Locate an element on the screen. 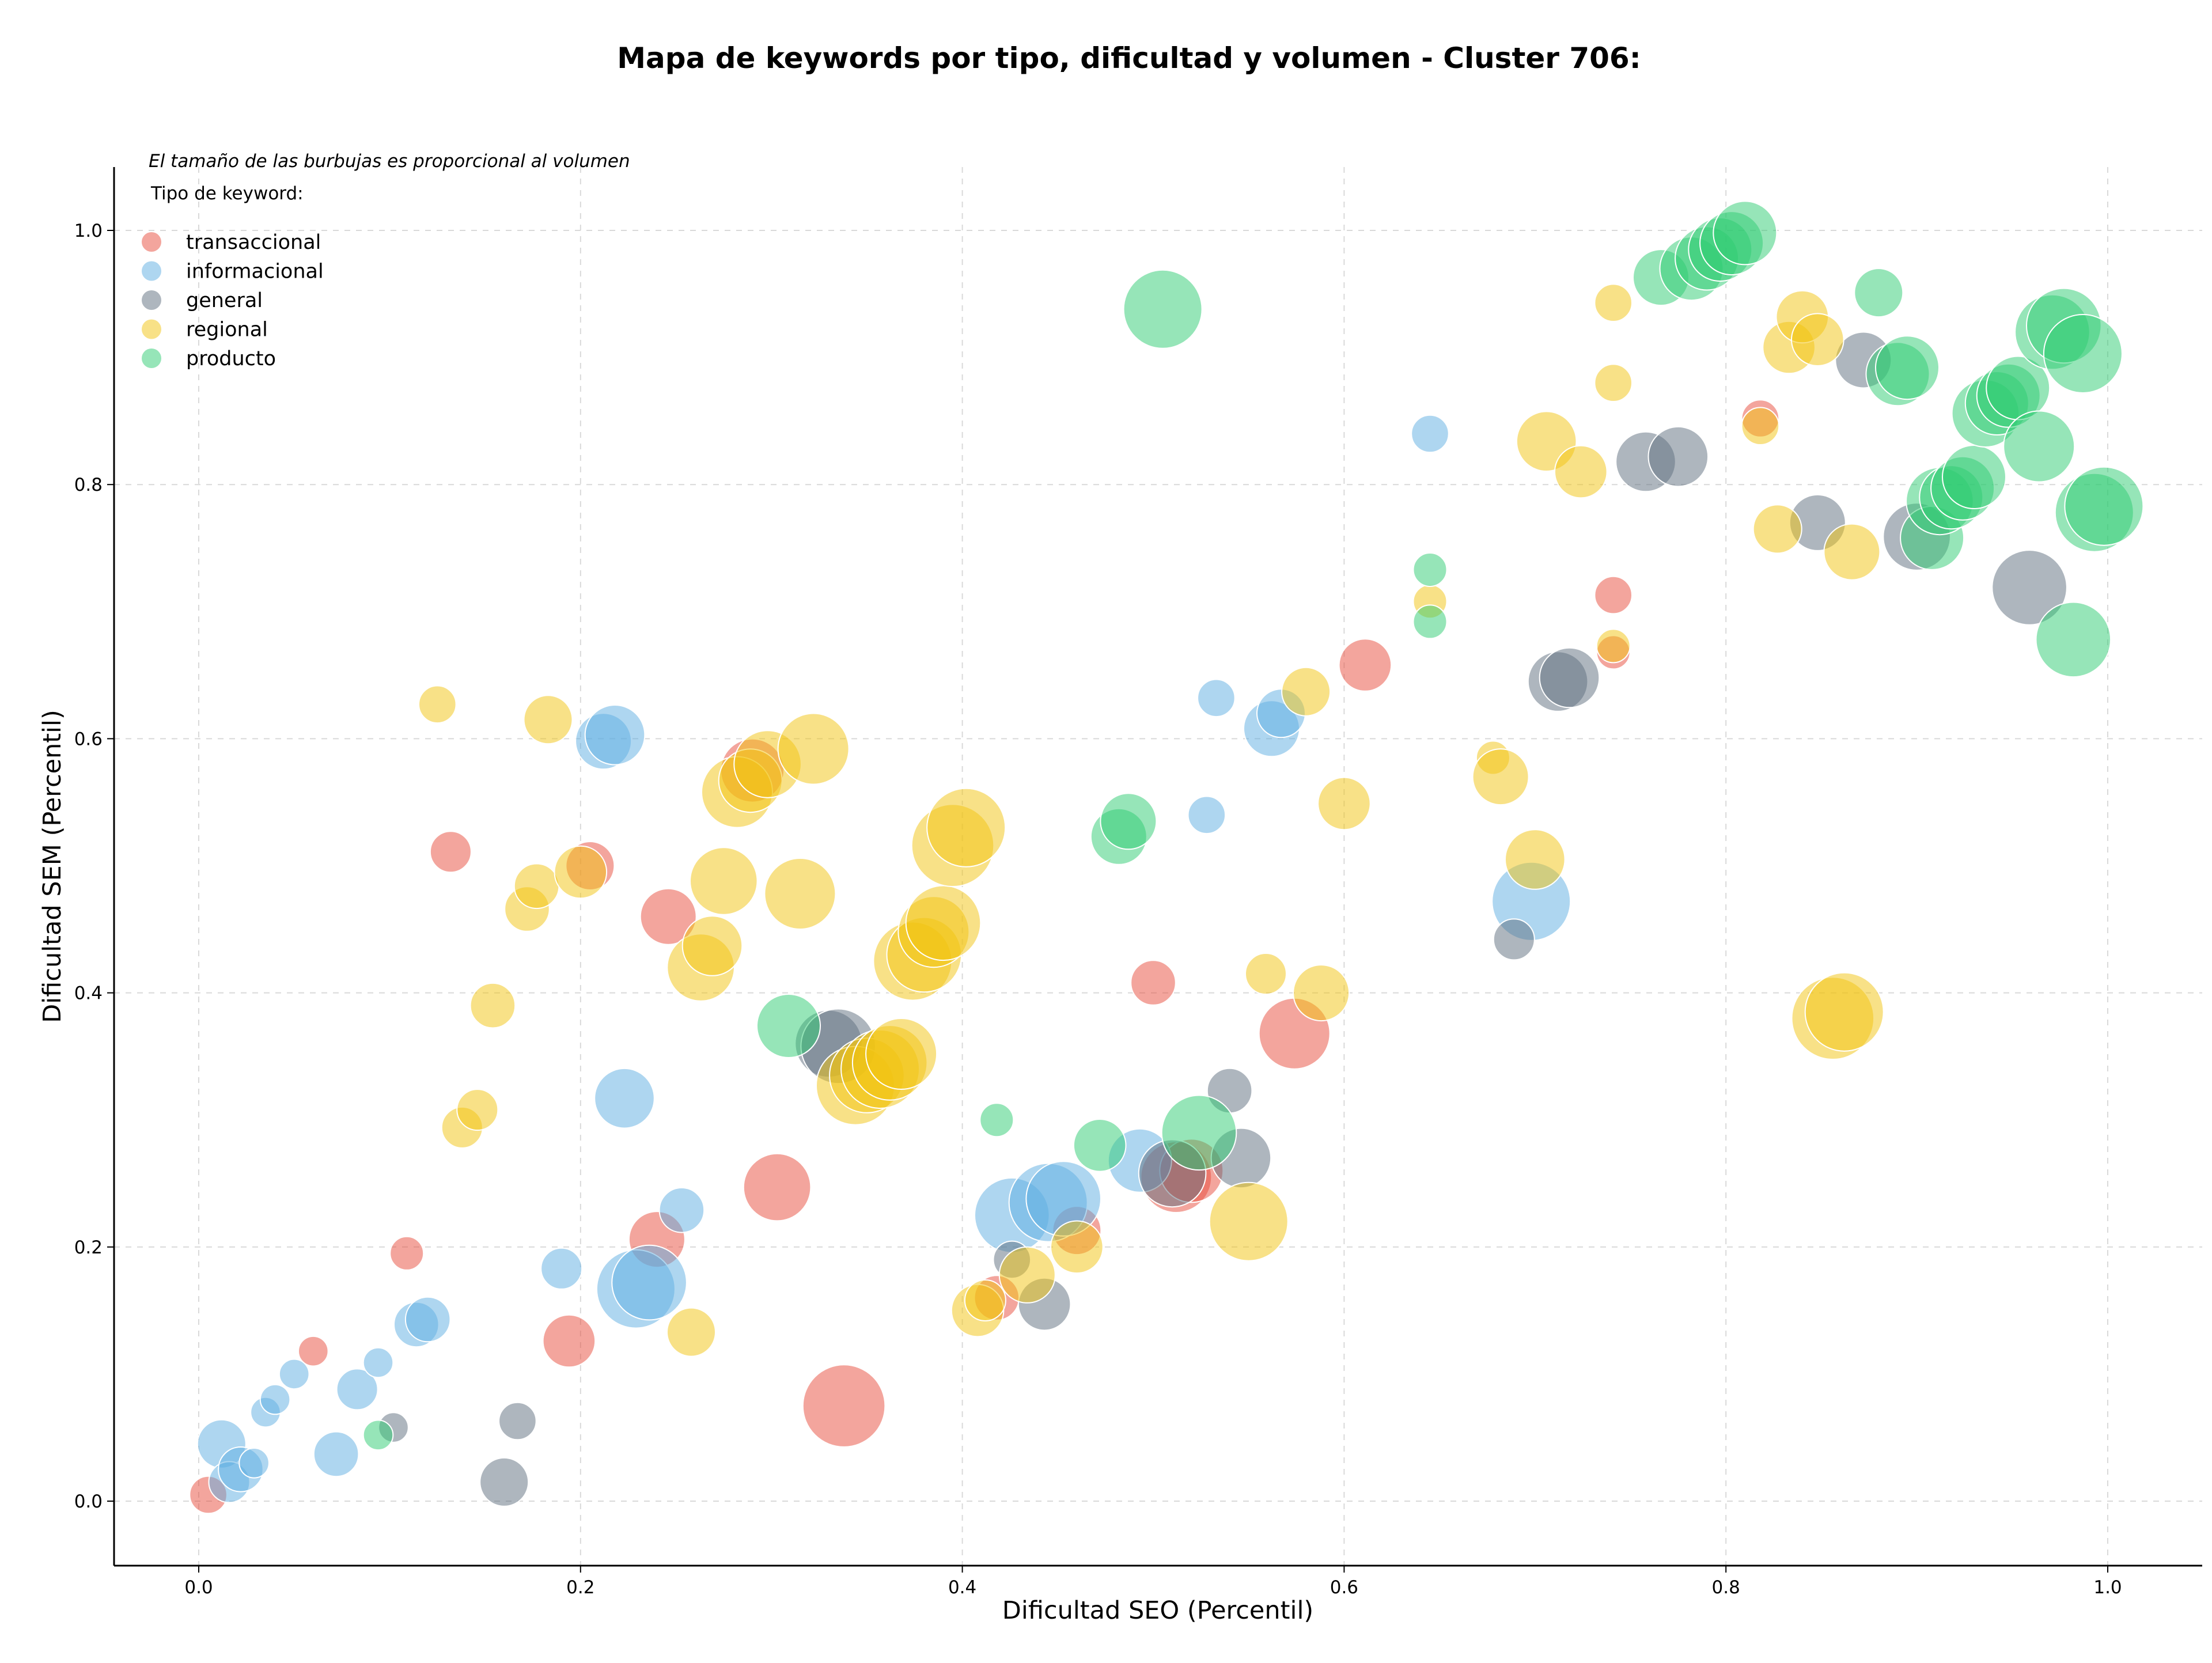  y-axis-label: Dificultad SEM (Percentil) is located at coordinates (52, 866).